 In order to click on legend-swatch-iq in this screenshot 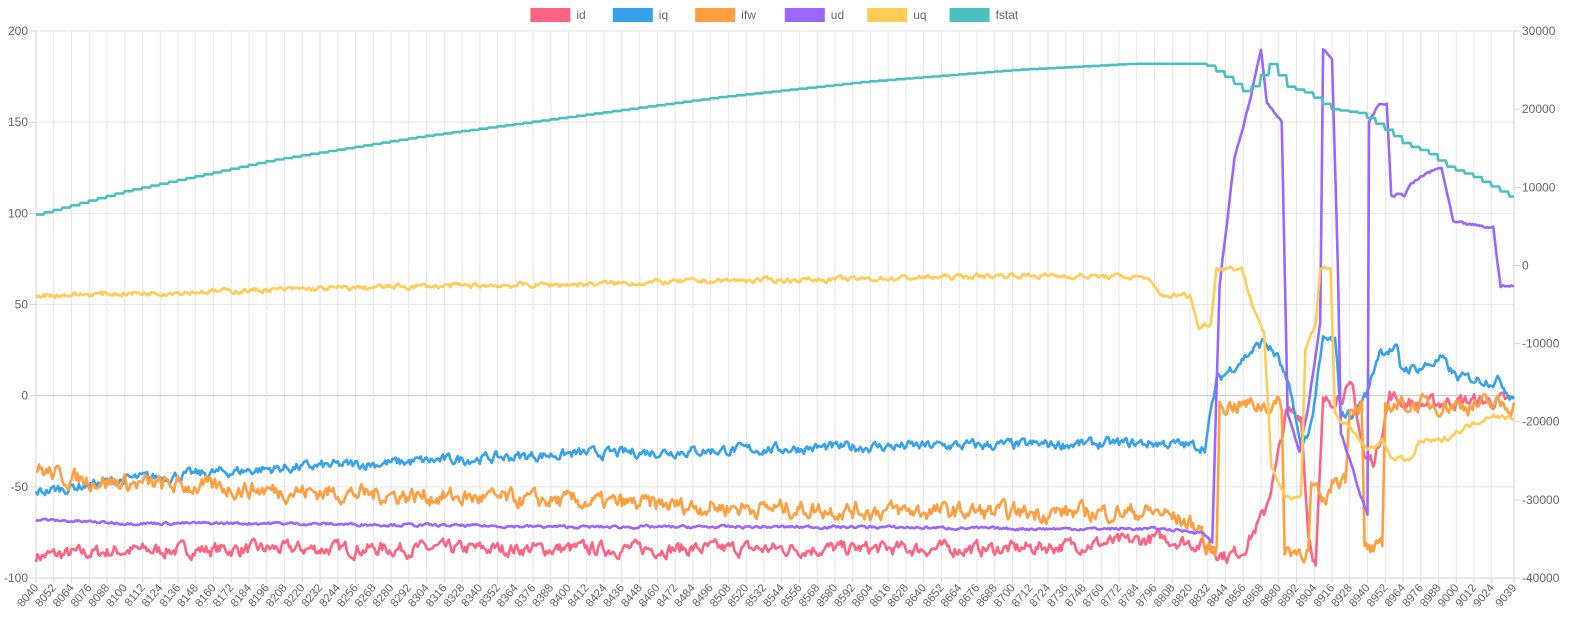, I will do `click(632, 15)`.